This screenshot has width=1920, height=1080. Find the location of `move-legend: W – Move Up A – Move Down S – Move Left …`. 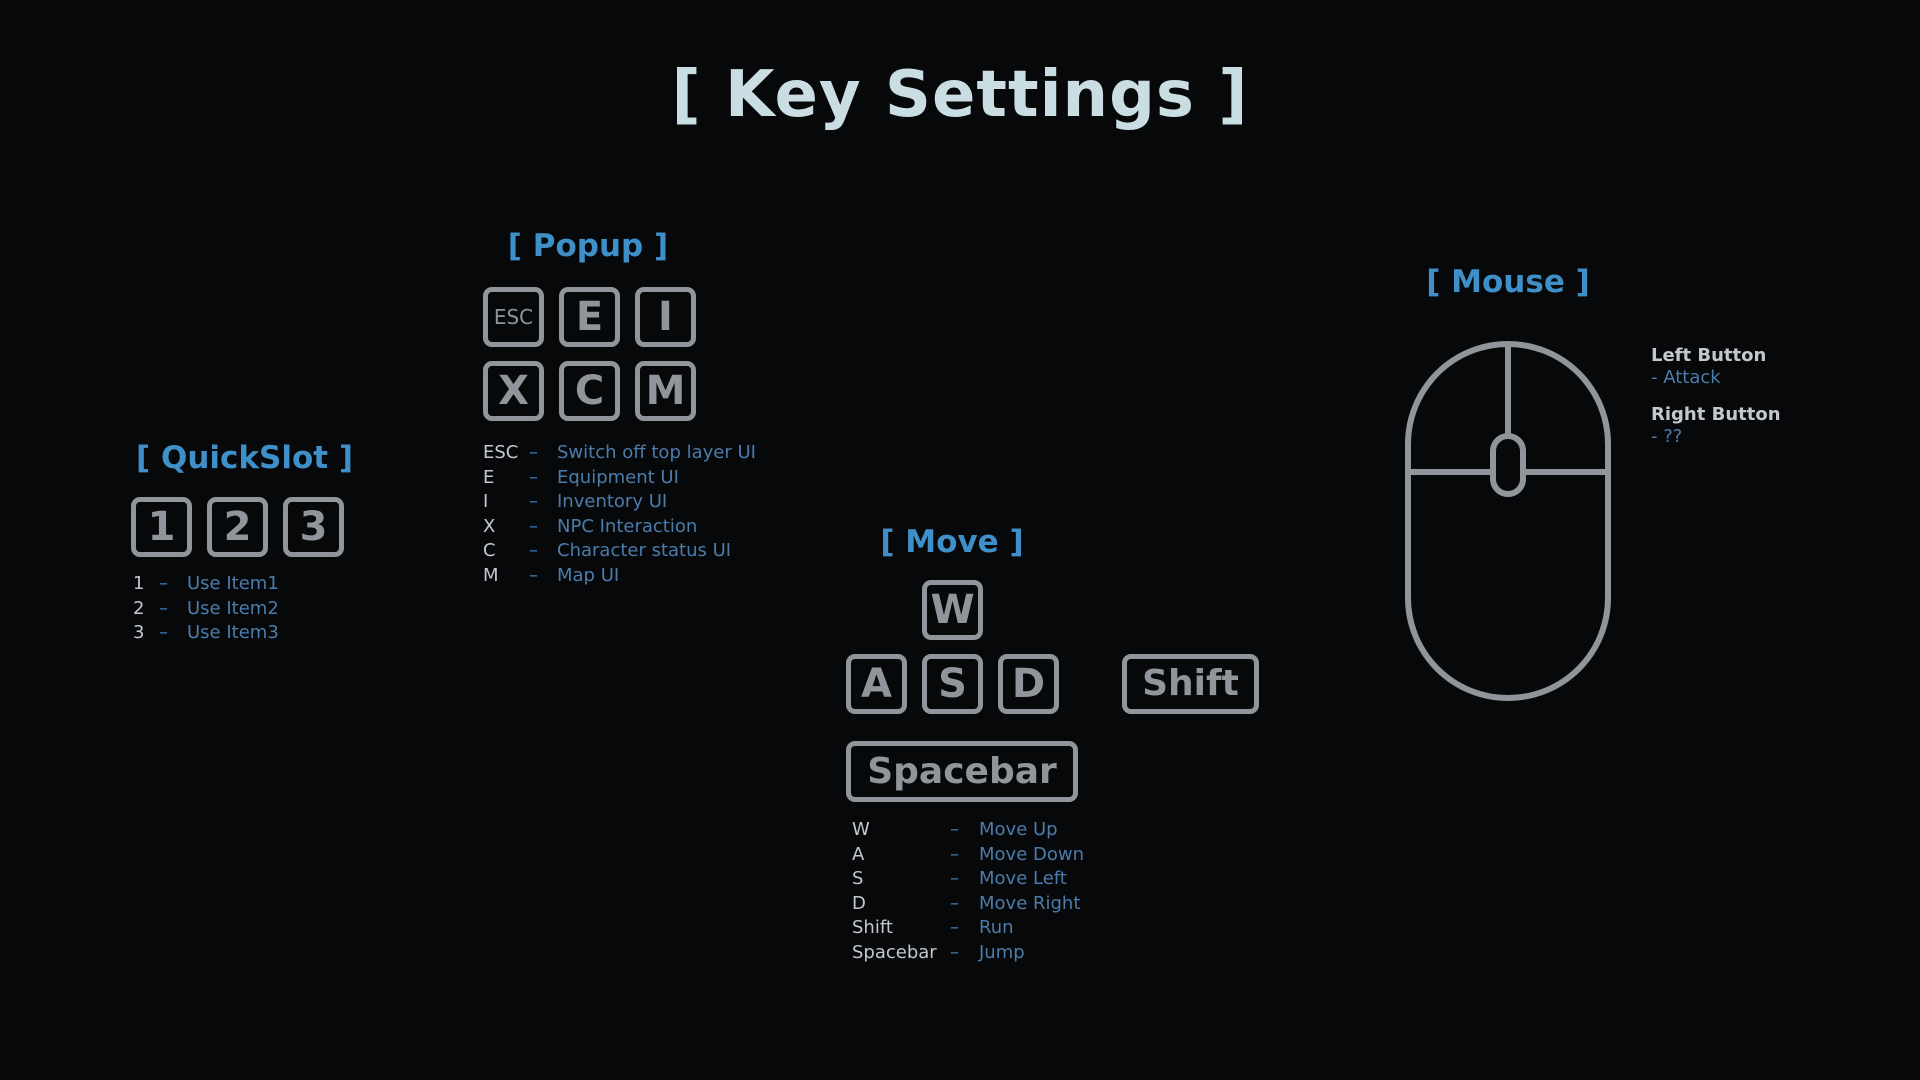

move-legend: W – Move Up A – Move Down S – Move Left … is located at coordinates (968, 891).